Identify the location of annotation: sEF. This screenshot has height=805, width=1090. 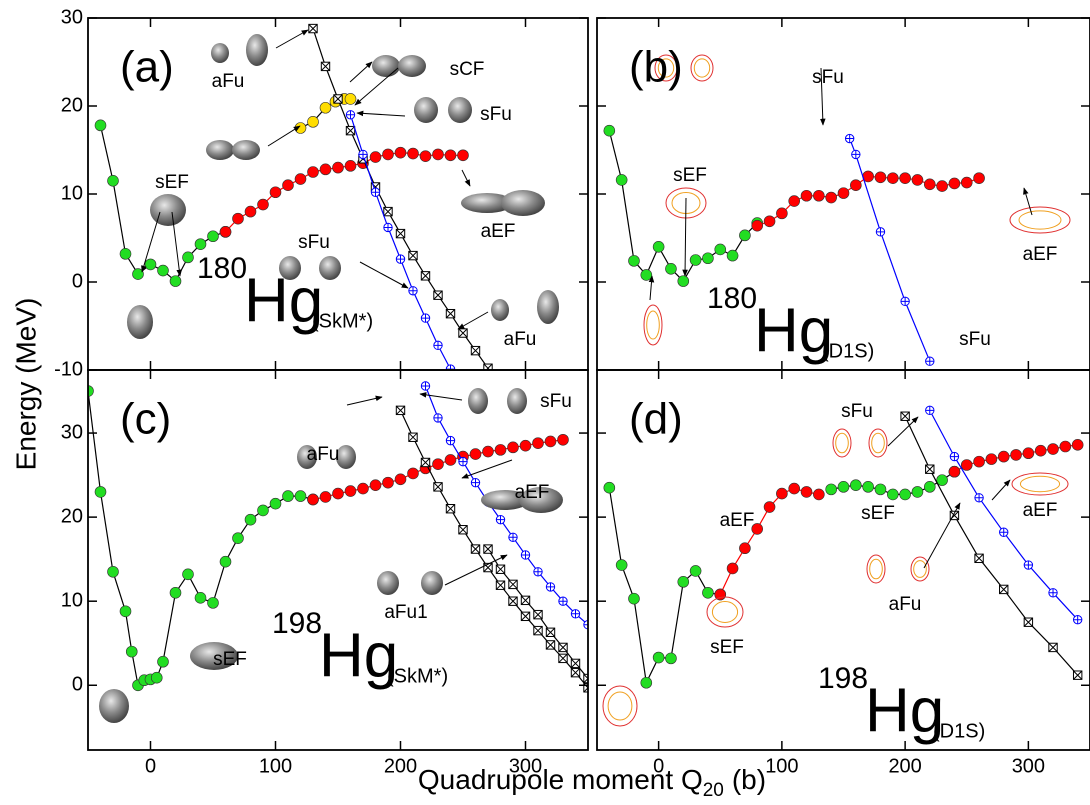
(690, 175).